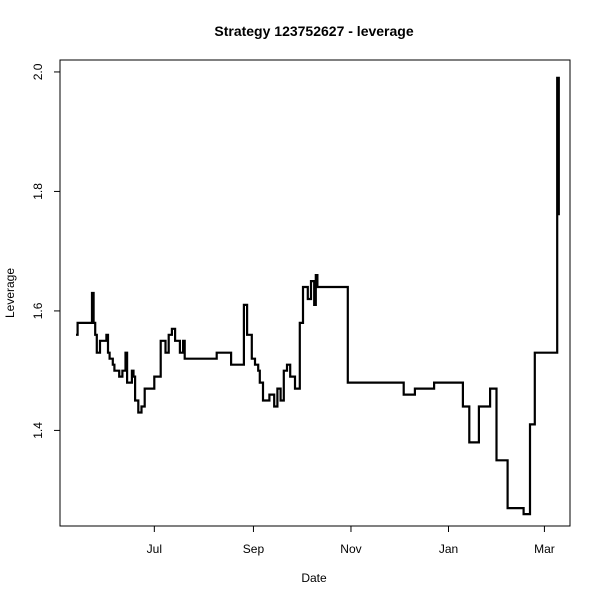 The height and width of the screenshot is (600, 600). What do you see at coordinates (313, 31) in the screenshot?
I see `chart-title: Strategy 123752627 - leverage` at bounding box center [313, 31].